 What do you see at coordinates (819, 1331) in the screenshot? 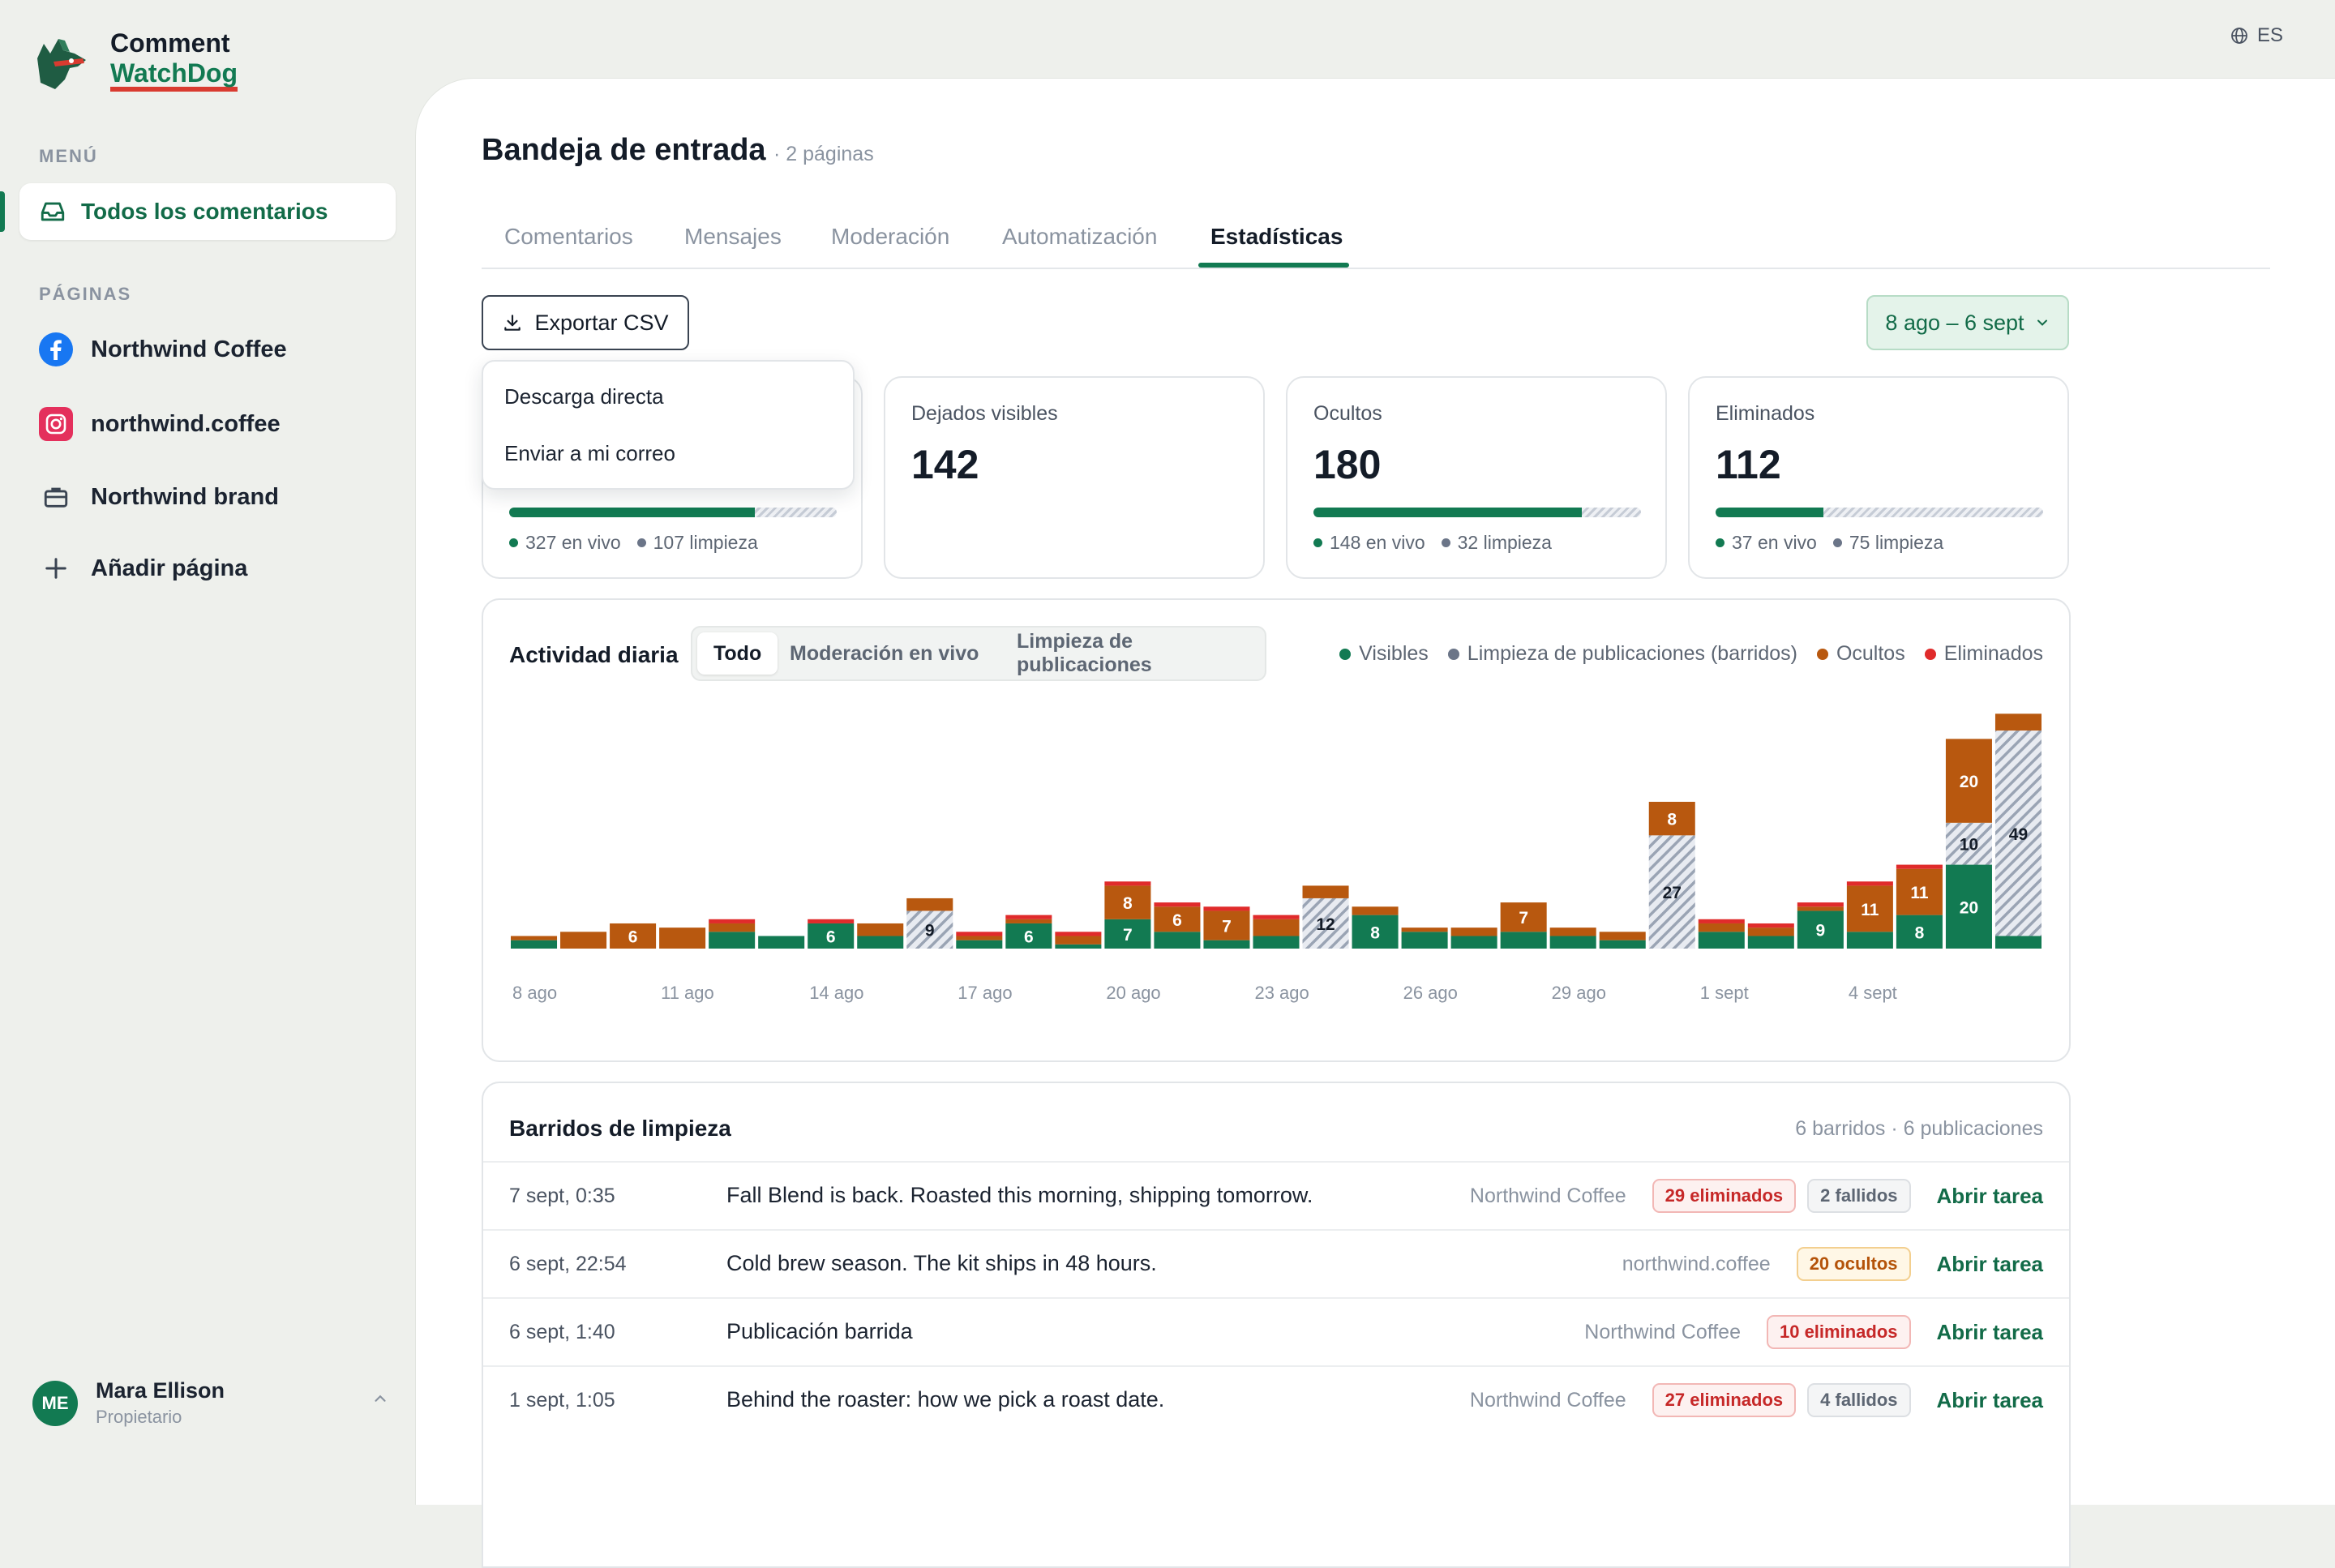
I see `sweep-post-text: Publicación barrida` at bounding box center [819, 1331].